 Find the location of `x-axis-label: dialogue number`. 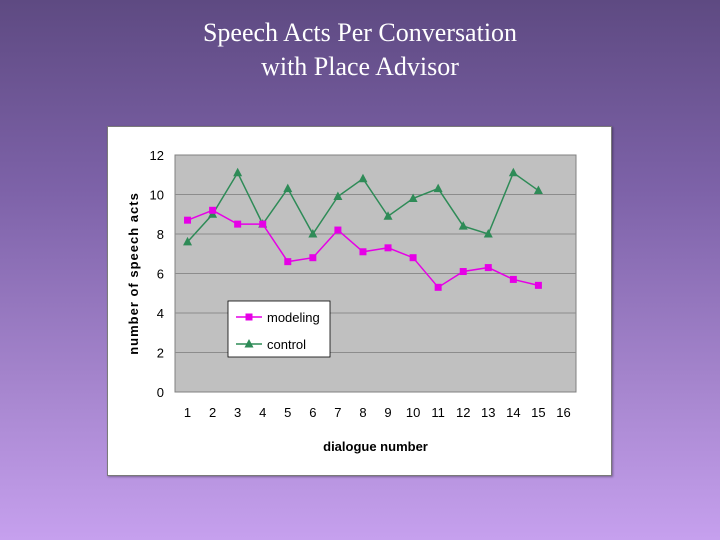

x-axis-label: dialogue number is located at coordinates (375, 446).